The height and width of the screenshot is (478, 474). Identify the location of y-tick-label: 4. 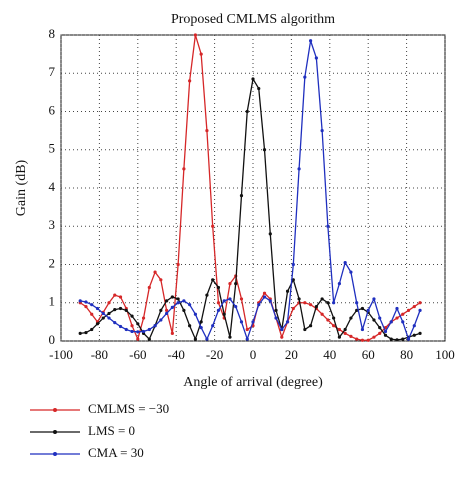
(52, 186).